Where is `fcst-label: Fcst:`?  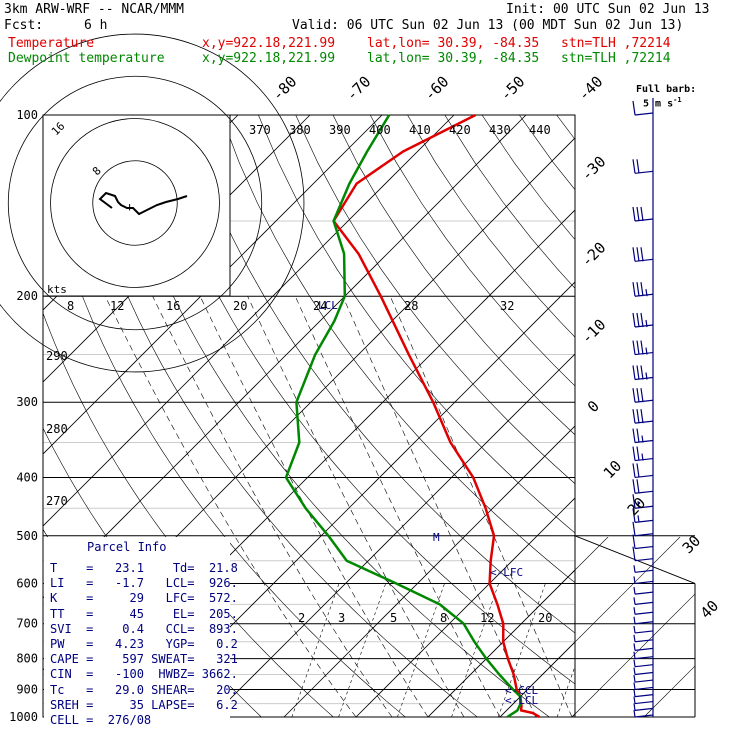
fcst-label: Fcst: is located at coordinates (24, 25).